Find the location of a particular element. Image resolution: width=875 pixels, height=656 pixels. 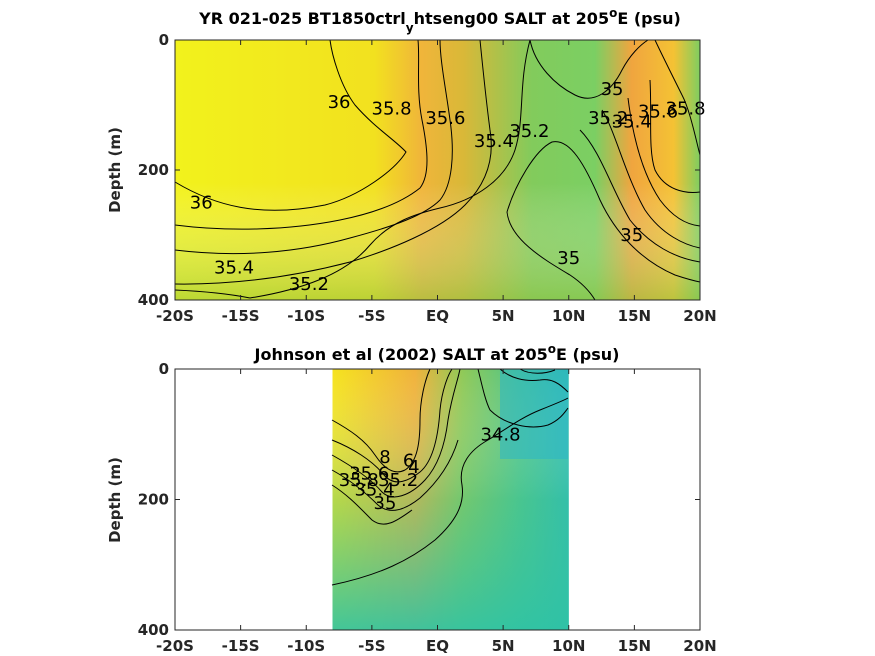

top-y-tick-label: 200 is located at coordinates (153, 170).